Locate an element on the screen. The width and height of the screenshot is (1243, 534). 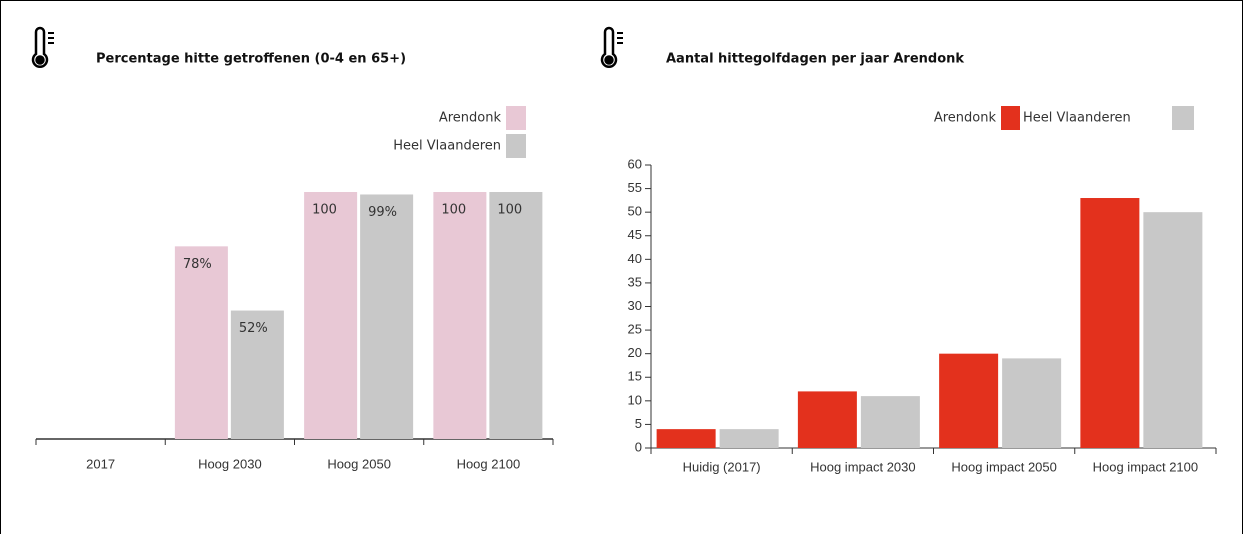
data-label: 99% is located at coordinates (382, 212).